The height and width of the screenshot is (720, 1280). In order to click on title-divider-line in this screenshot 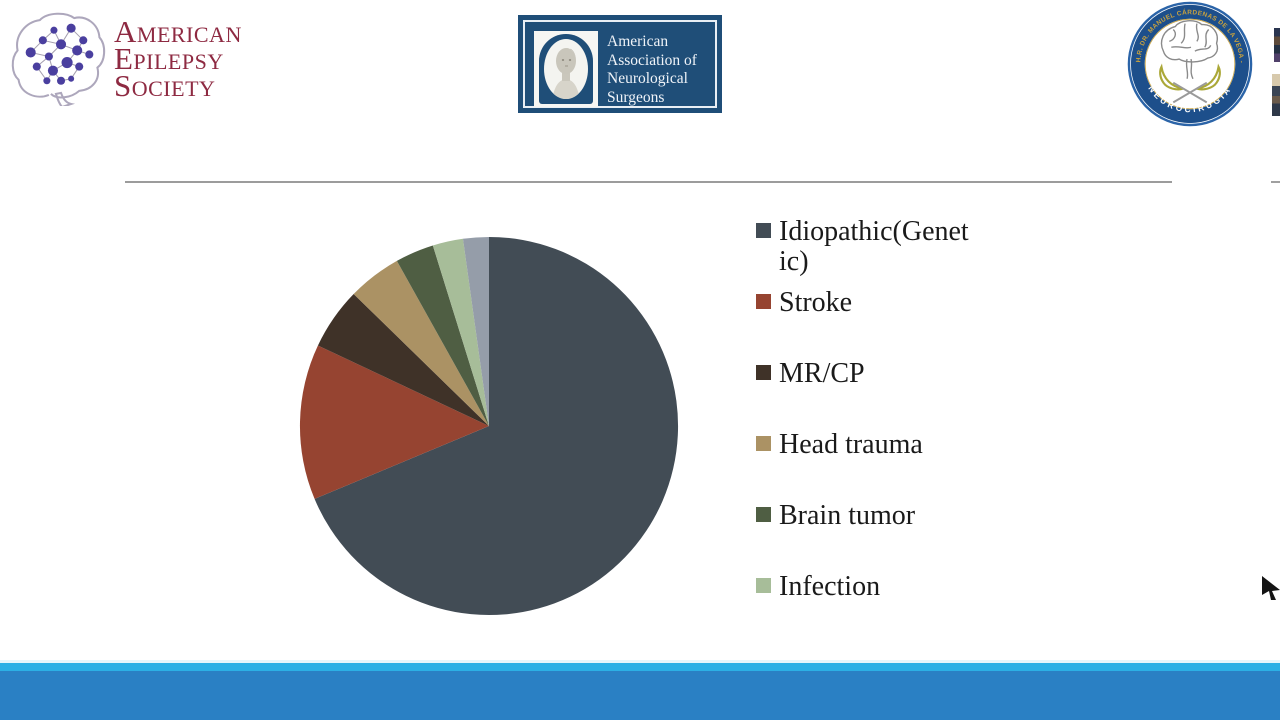, I will do `click(648, 182)`.